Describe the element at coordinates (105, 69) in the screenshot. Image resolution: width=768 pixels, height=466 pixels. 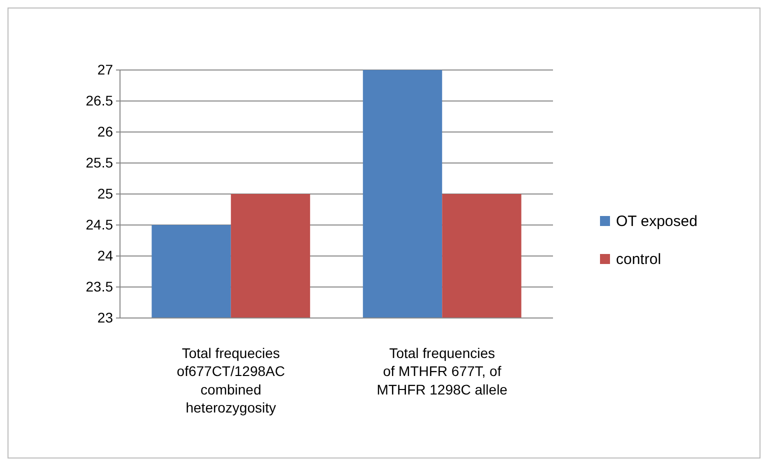
I see `y-tick-label: 27` at that location.